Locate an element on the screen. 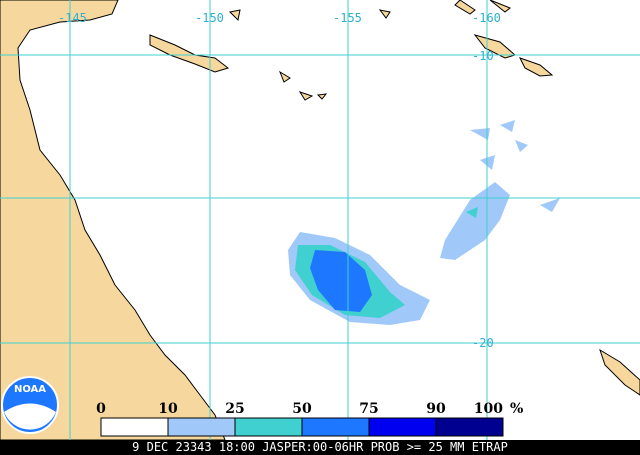 This screenshot has width=640, height=455. legend: 0 10 25 50 75 90 100% is located at coordinates (309, 419).